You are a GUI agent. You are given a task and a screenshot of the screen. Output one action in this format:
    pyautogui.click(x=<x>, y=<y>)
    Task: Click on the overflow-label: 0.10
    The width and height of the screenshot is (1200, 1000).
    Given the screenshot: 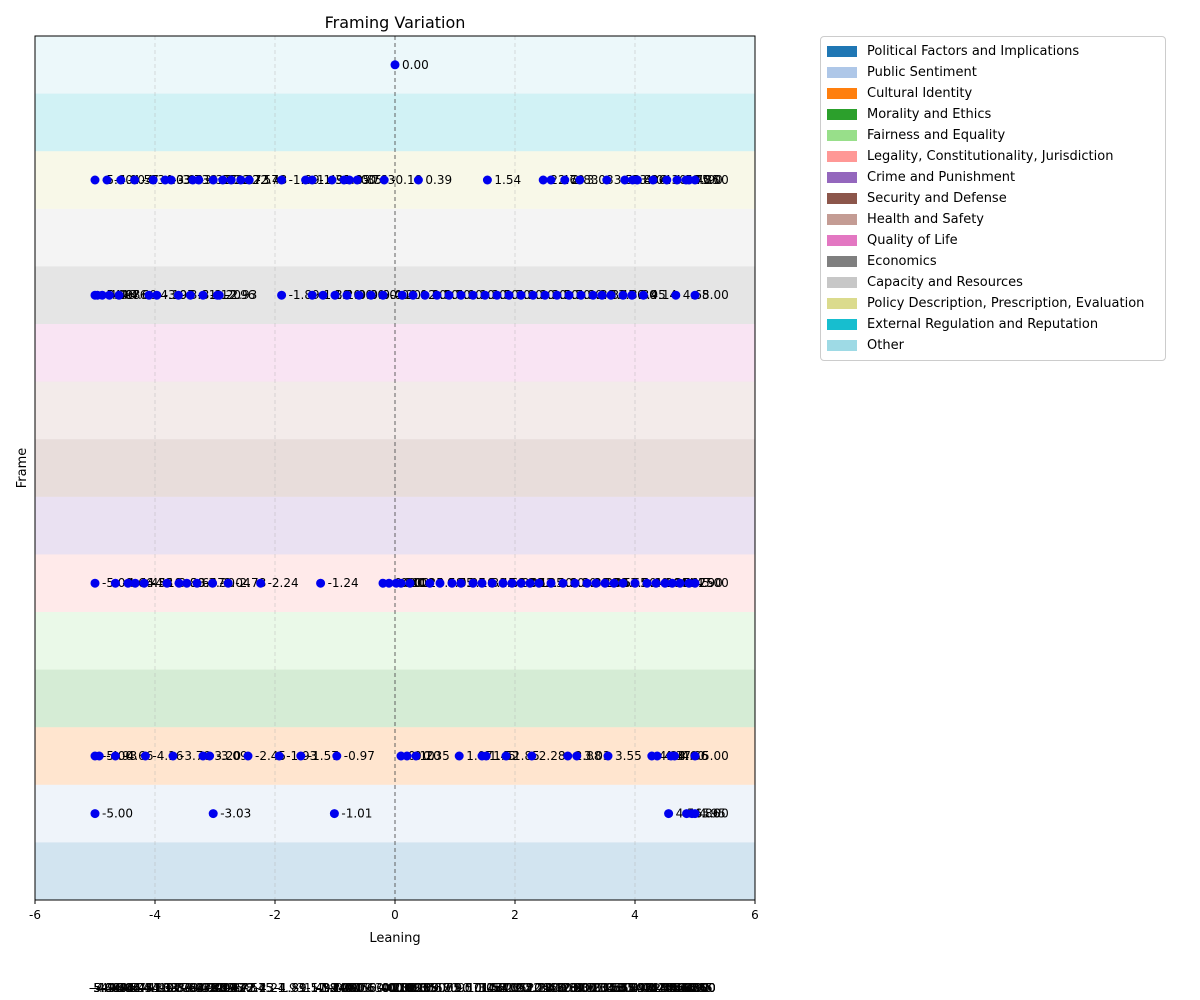 What is the action you would take?
    pyautogui.click(x=408, y=988)
    